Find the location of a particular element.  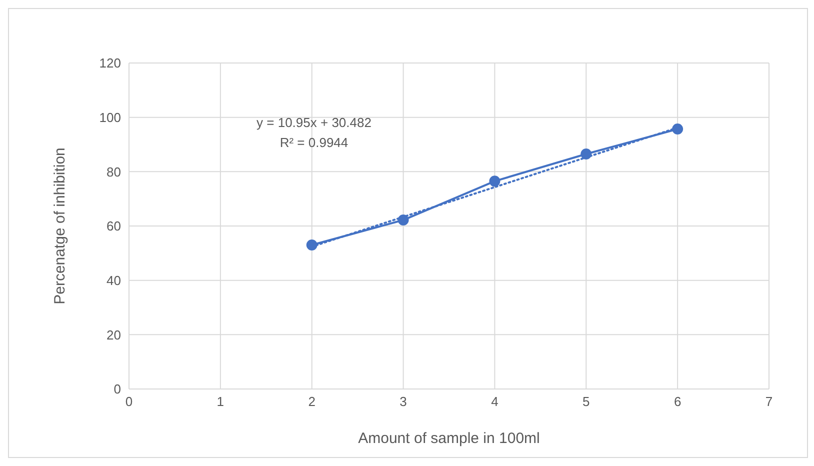

annotation: y = 10.95x + 30.482 is located at coordinates (314, 123).